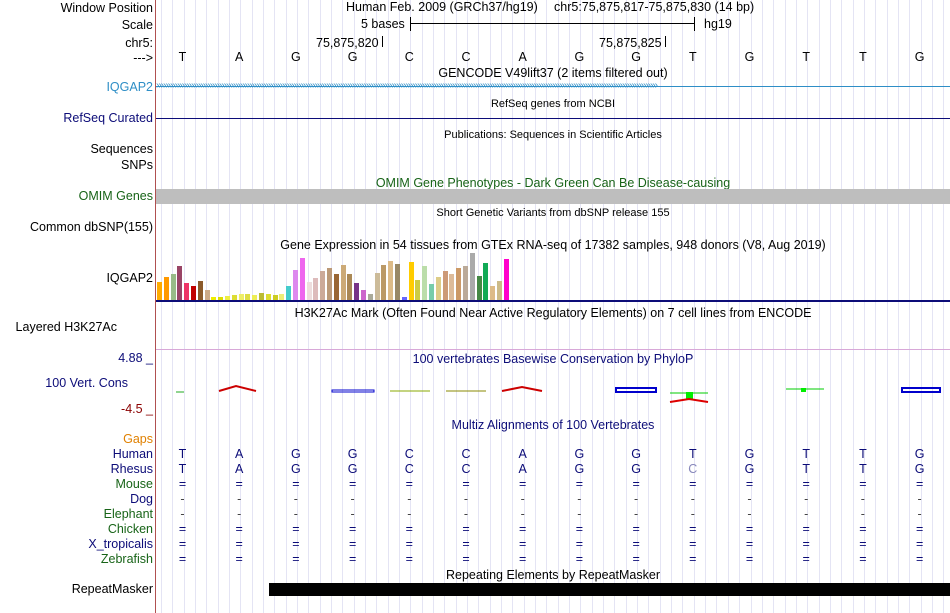 The width and height of the screenshot is (950, 613). I want to click on species-label: Rhesus, so click(131, 469).